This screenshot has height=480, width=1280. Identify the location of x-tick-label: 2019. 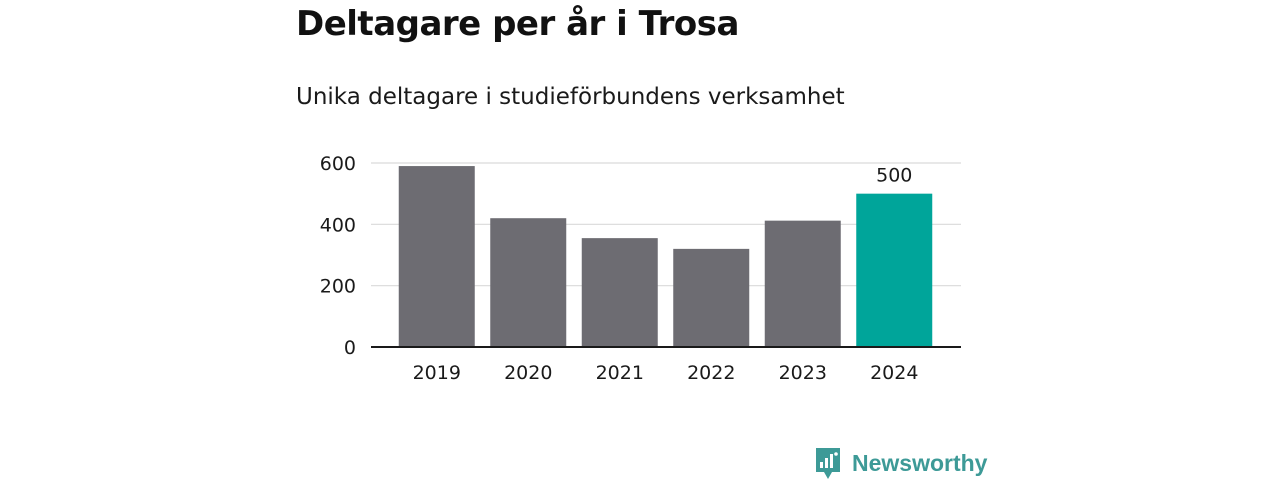
(437, 373).